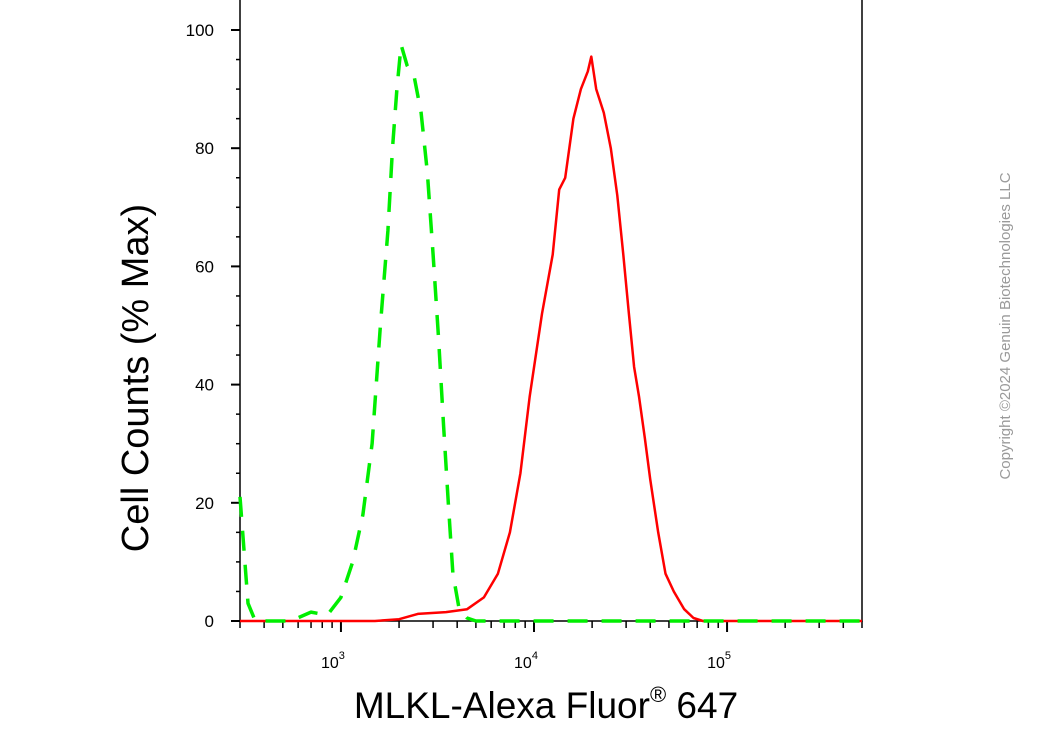 This screenshot has height=730, width=1037. What do you see at coordinates (719, 661) in the screenshot?
I see `x-tick-label: 10⁵` at bounding box center [719, 661].